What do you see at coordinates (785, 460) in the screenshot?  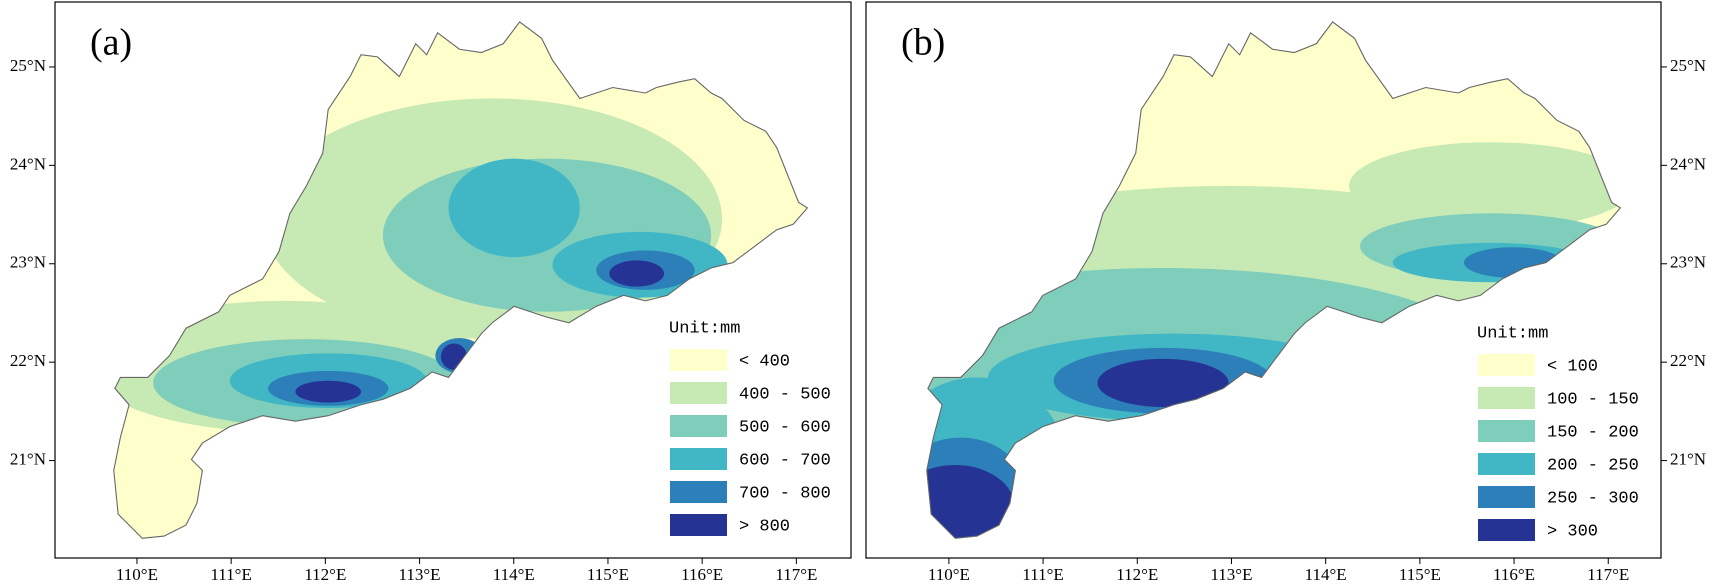 I see `legend-label: 600 - 700` at bounding box center [785, 460].